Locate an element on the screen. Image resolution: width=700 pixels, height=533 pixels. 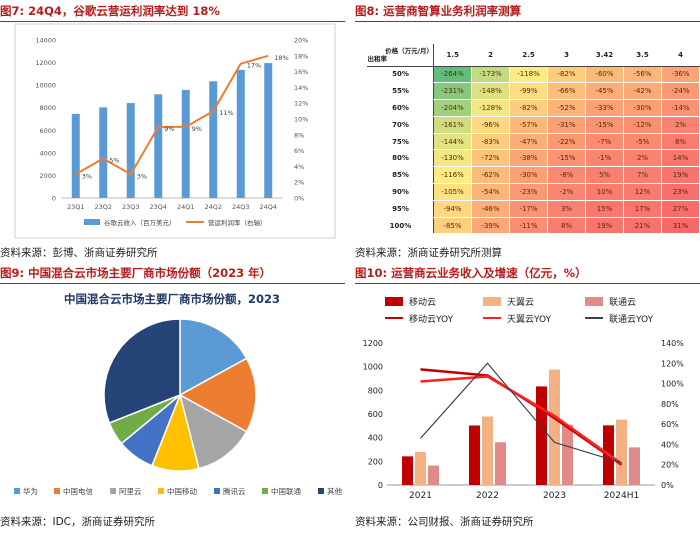
heatmap-cell: -54% is located at coordinates (490, 192).